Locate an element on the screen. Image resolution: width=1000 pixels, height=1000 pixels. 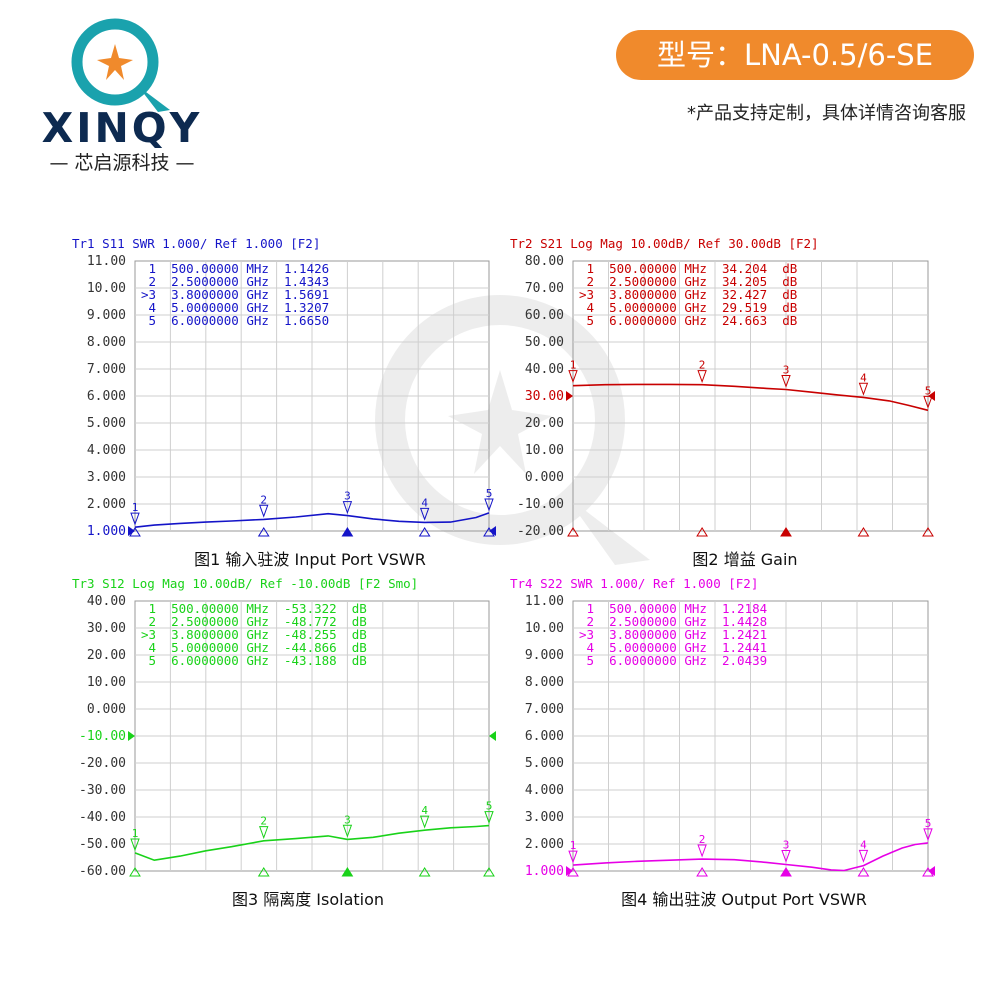
marker-readout: 4 5.0000000 GHz 1.2441 is located at coordinates (673, 647).